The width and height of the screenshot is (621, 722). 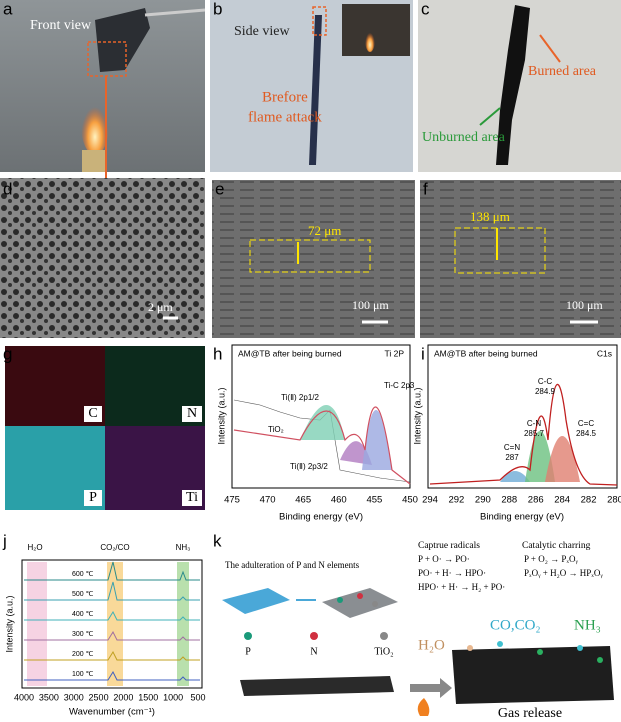 I want to click on caption: Gas release, so click(x=530, y=713).